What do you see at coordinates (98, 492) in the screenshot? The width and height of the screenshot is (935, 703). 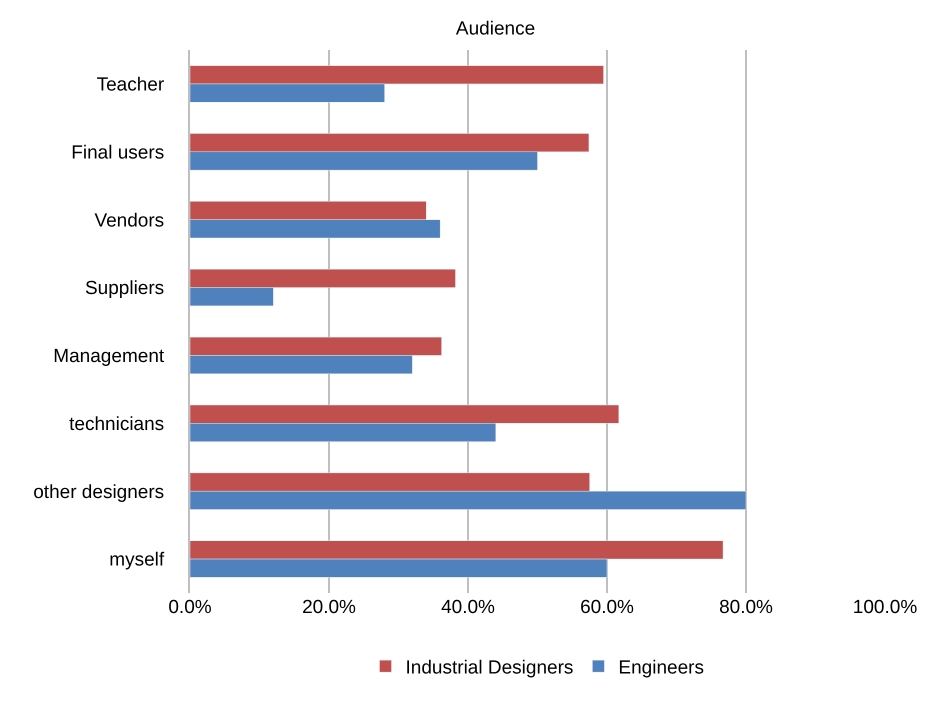 I see `y-tick-label: other designers` at bounding box center [98, 492].